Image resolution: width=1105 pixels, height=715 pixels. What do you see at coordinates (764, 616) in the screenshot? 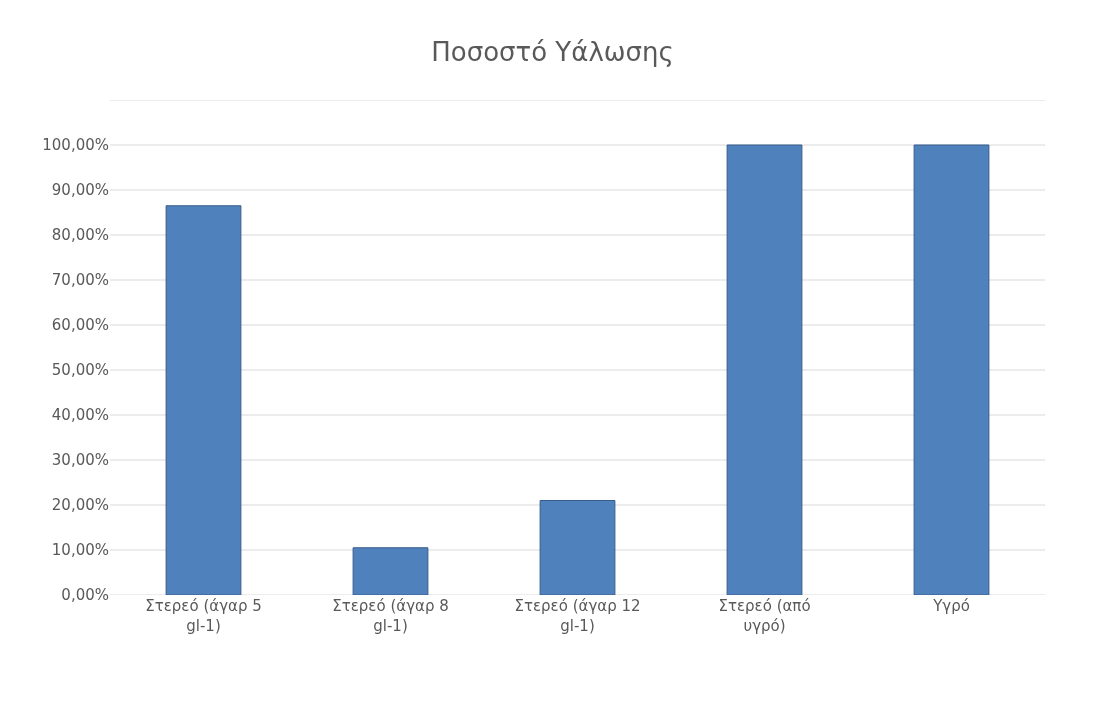
I see `x-tick-label: Στερεό (από υγρό)` at bounding box center [764, 616].